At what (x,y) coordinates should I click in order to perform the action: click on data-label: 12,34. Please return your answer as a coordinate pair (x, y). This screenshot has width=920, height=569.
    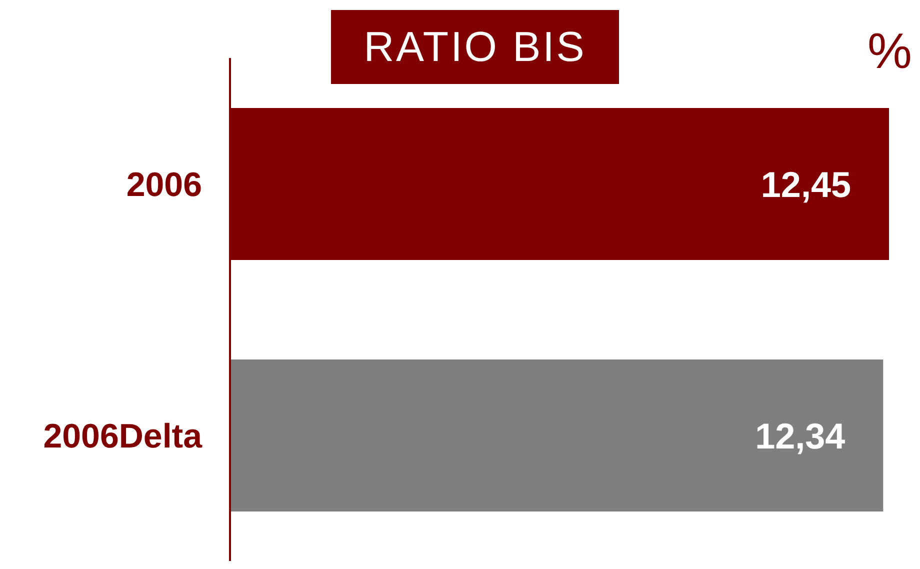
    Looking at the image, I should click on (800, 435).